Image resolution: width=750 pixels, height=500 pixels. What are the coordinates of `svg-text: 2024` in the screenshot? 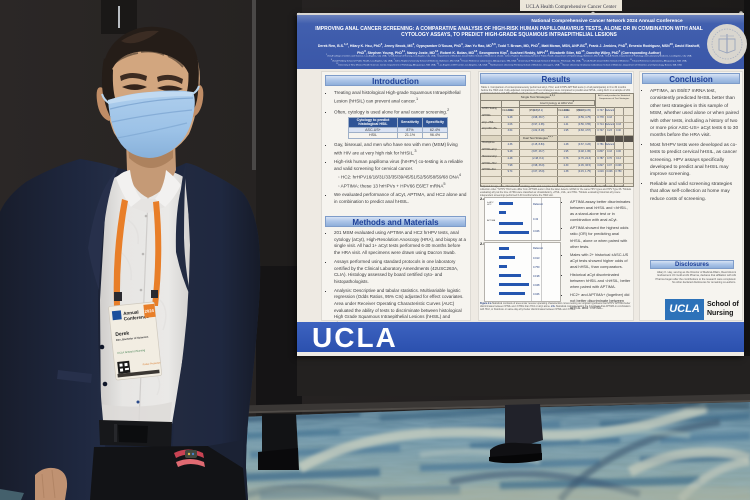 It's located at (149, 311).